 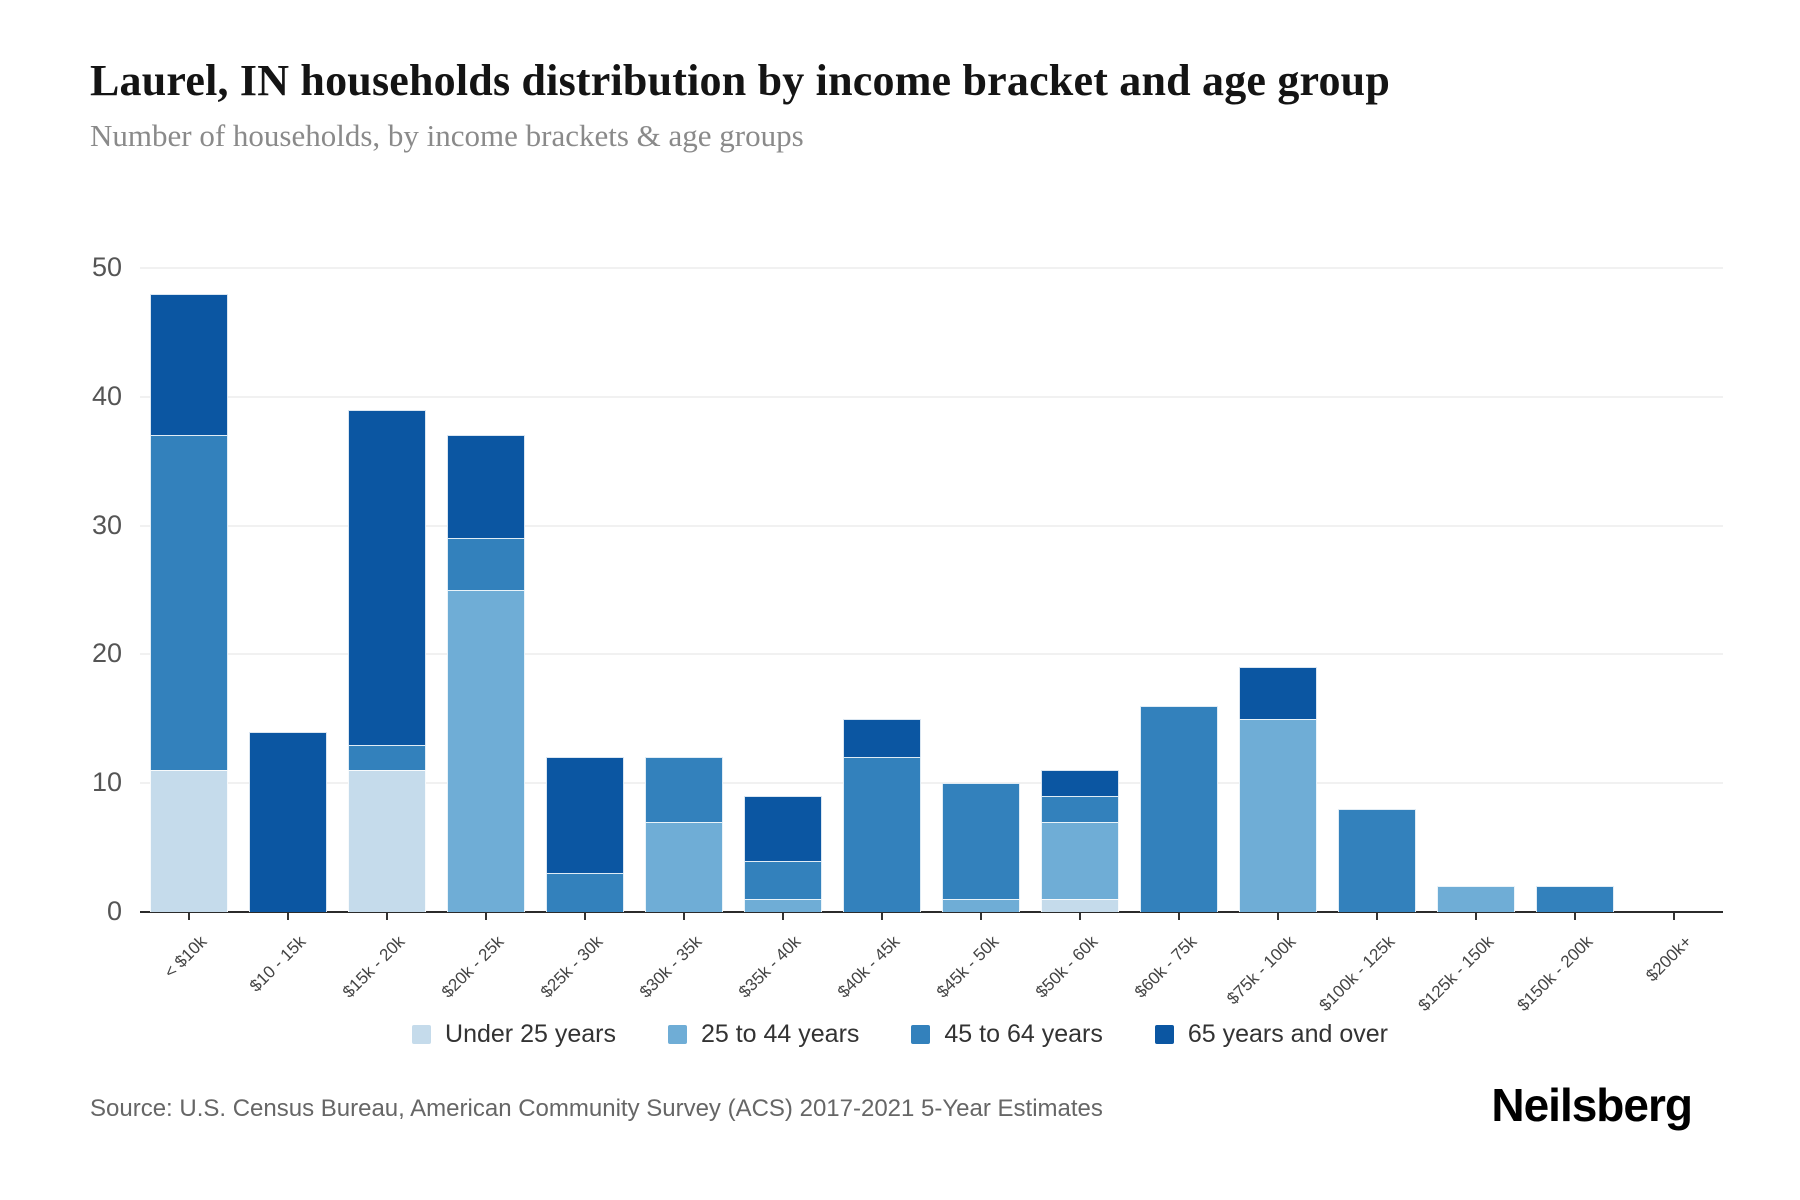 I want to click on bar-group-25k-30k, so click(x=585, y=834).